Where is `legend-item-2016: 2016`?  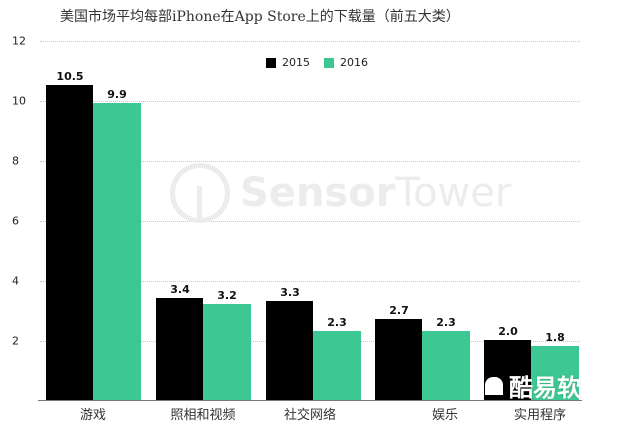
legend-item-2016: 2016 is located at coordinates (346, 62).